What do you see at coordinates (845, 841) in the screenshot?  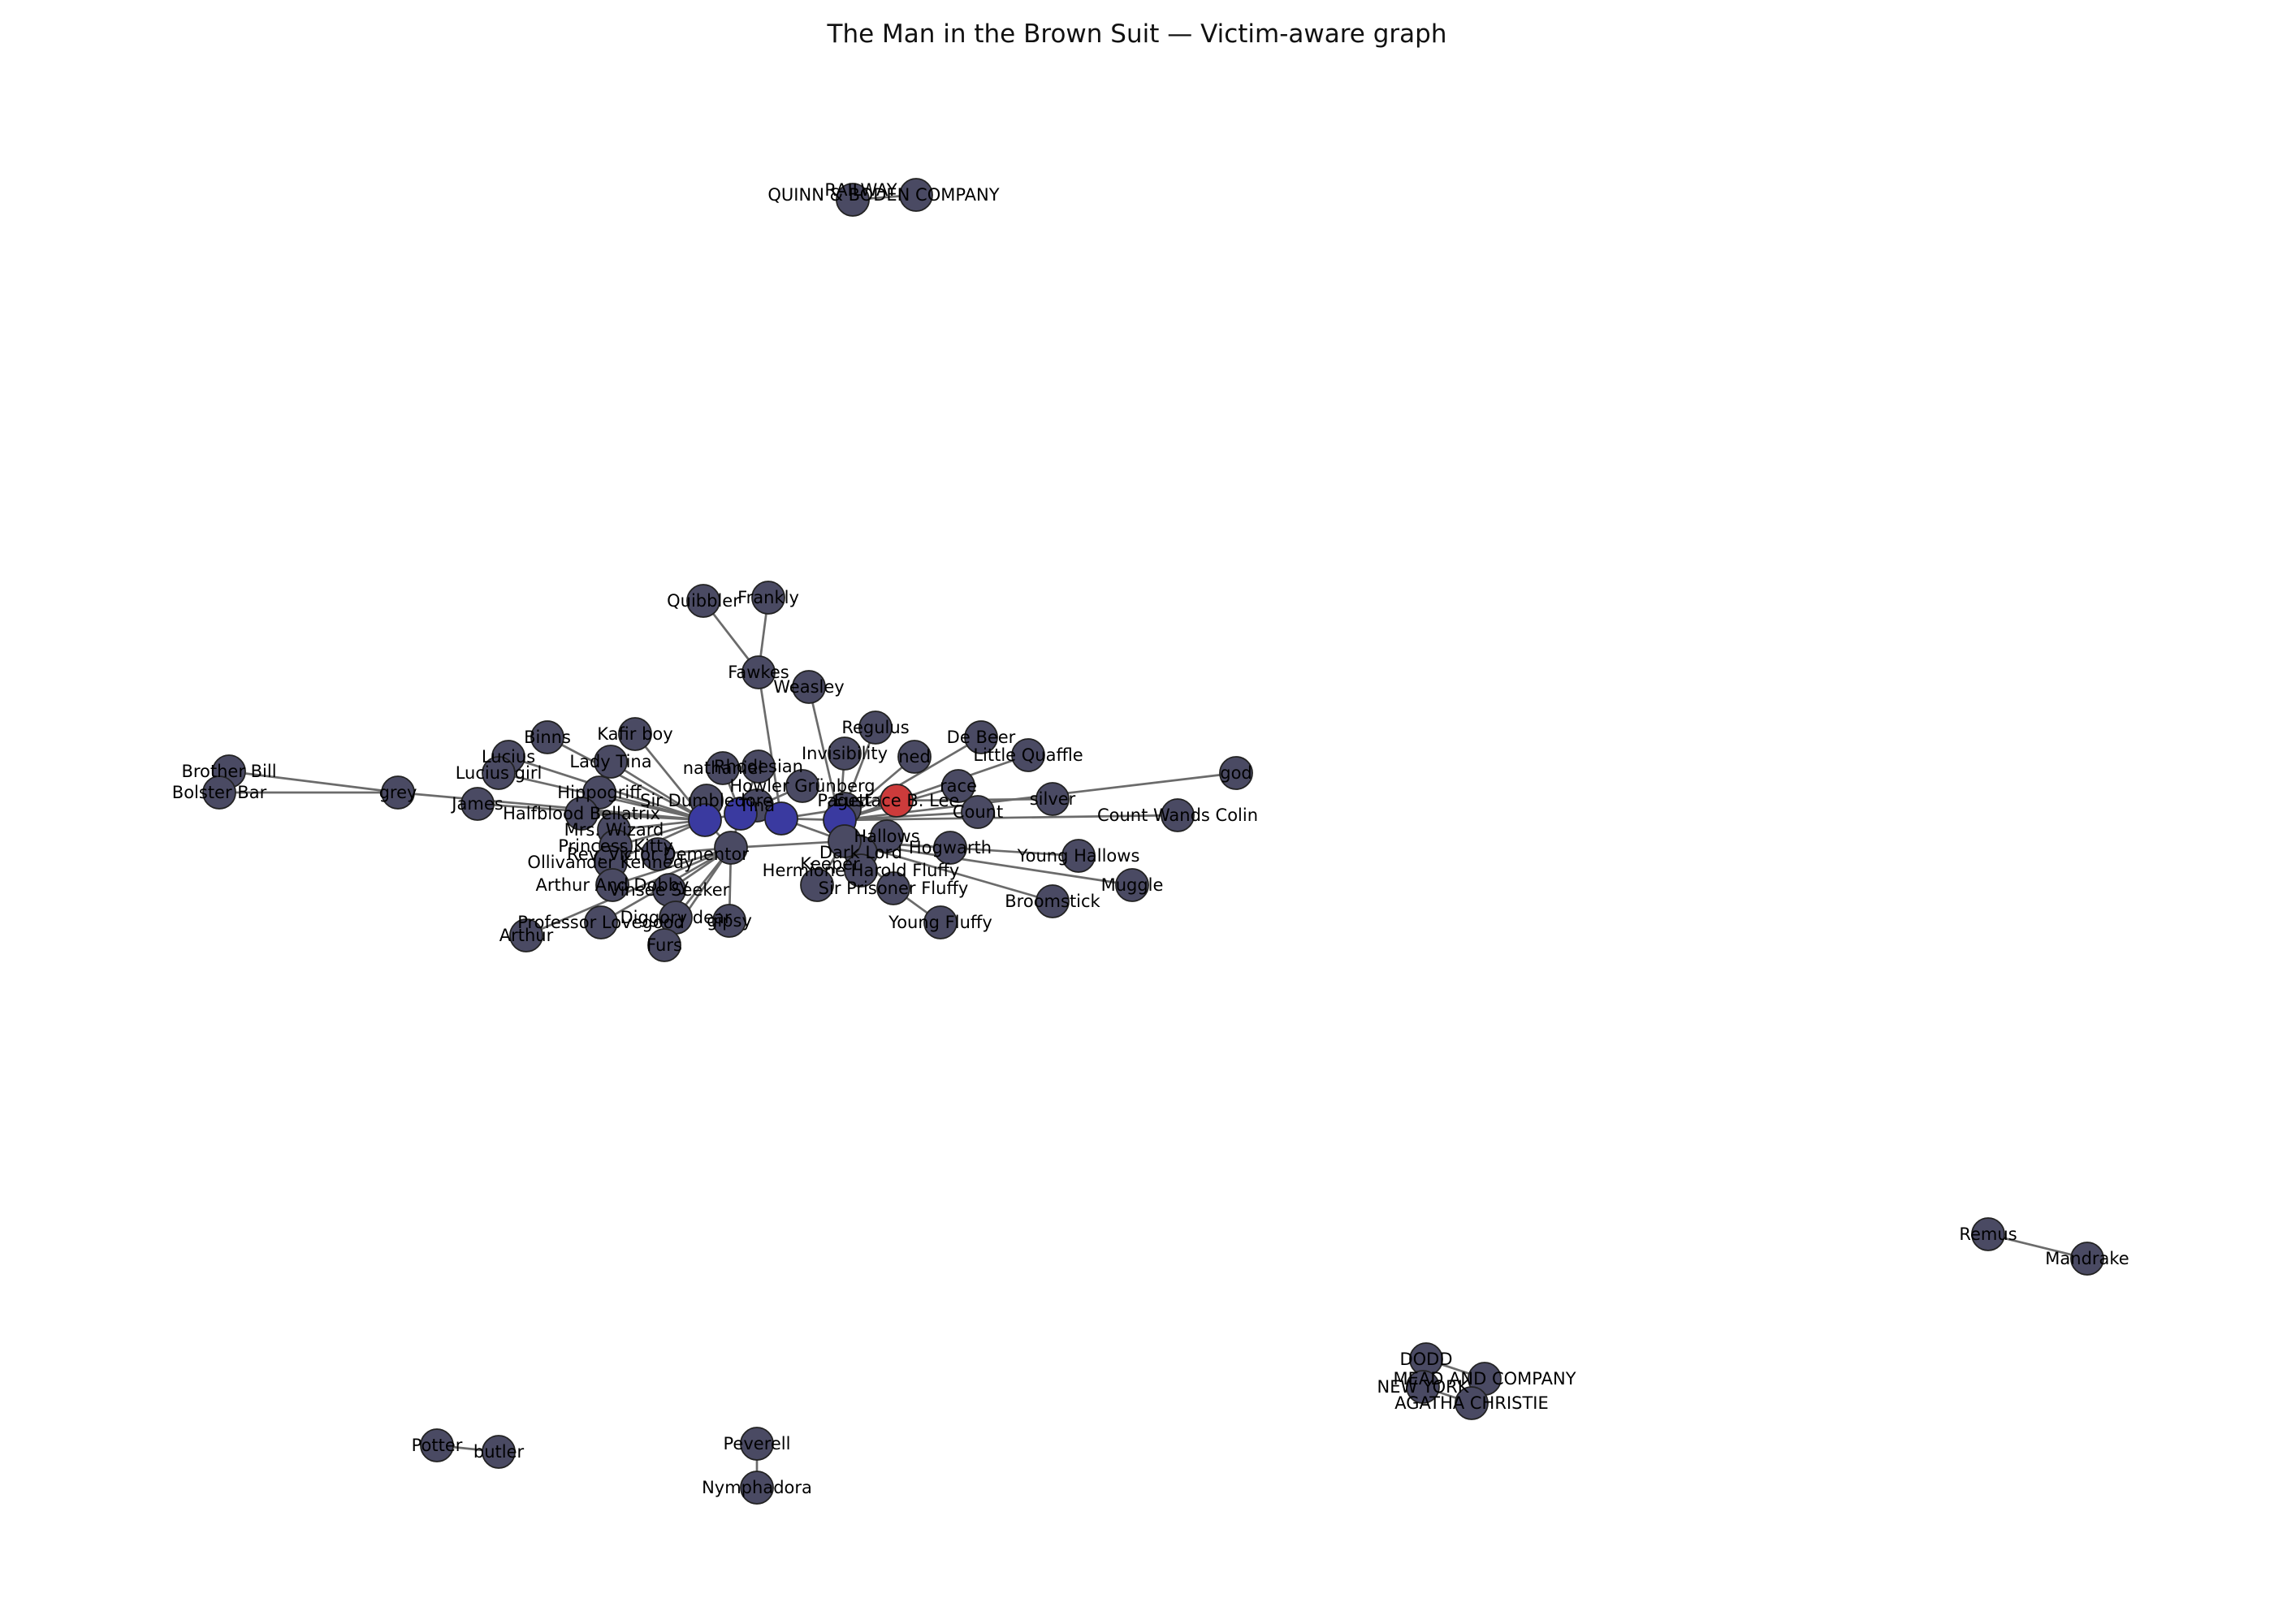 I see `node-c6` at bounding box center [845, 841].